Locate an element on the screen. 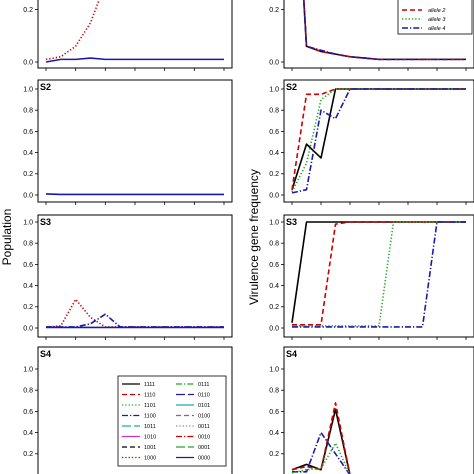 The height and width of the screenshot is (474, 474). panel-S1-right: 0.0 0.2 is located at coordinates (371, 35).